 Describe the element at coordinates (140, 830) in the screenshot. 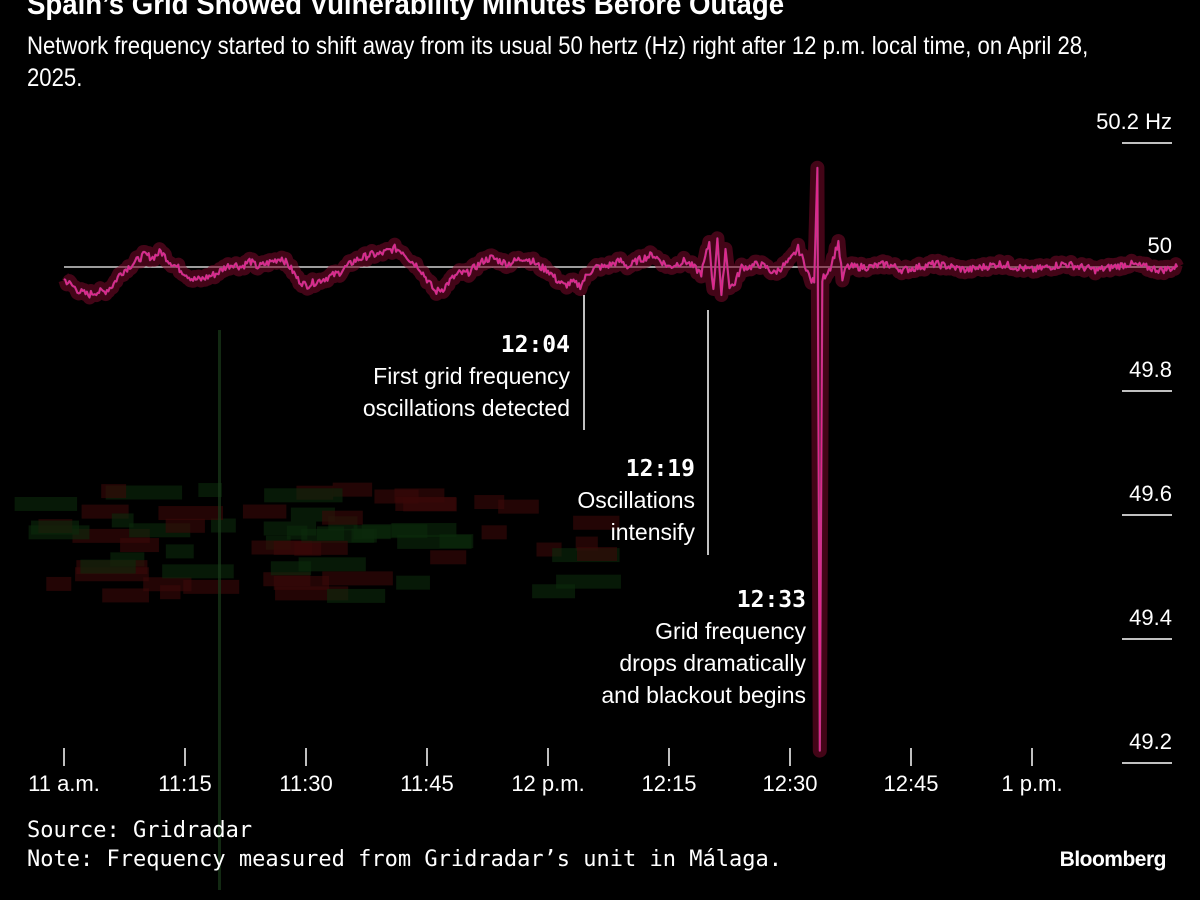

I see `source-note: Source: Gridradar` at that location.